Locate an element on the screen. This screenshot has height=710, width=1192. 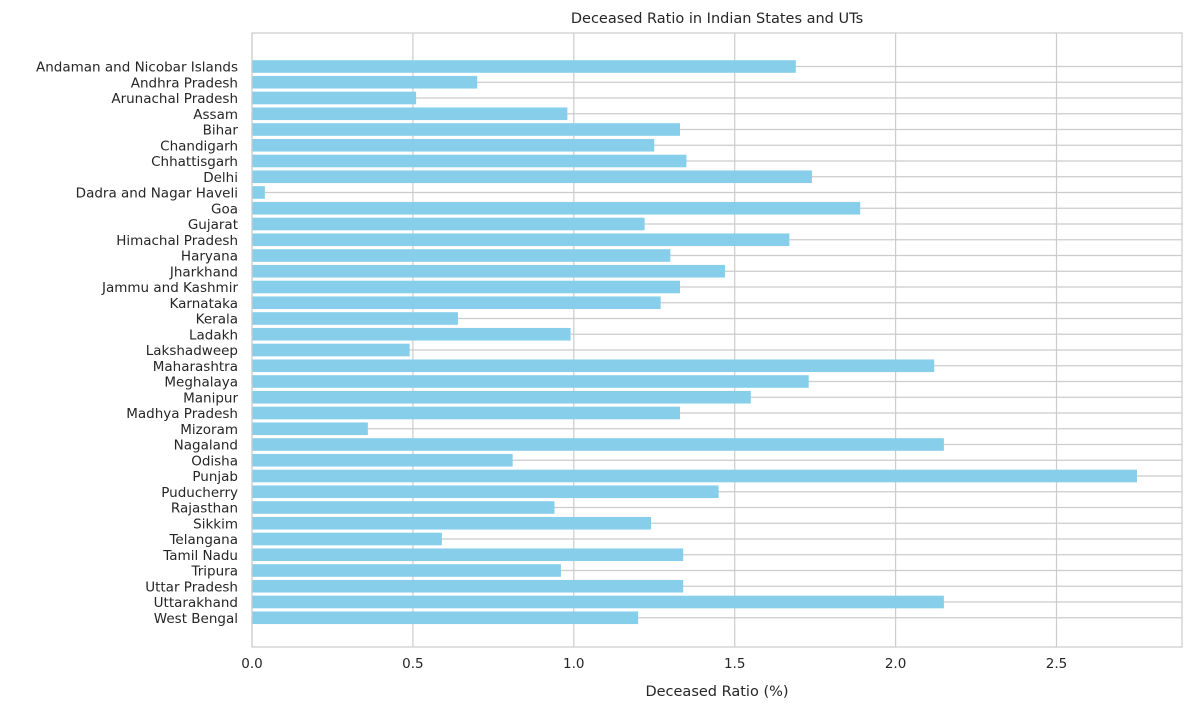
category-label: Lakshadweep is located at coordinates (192, 351).